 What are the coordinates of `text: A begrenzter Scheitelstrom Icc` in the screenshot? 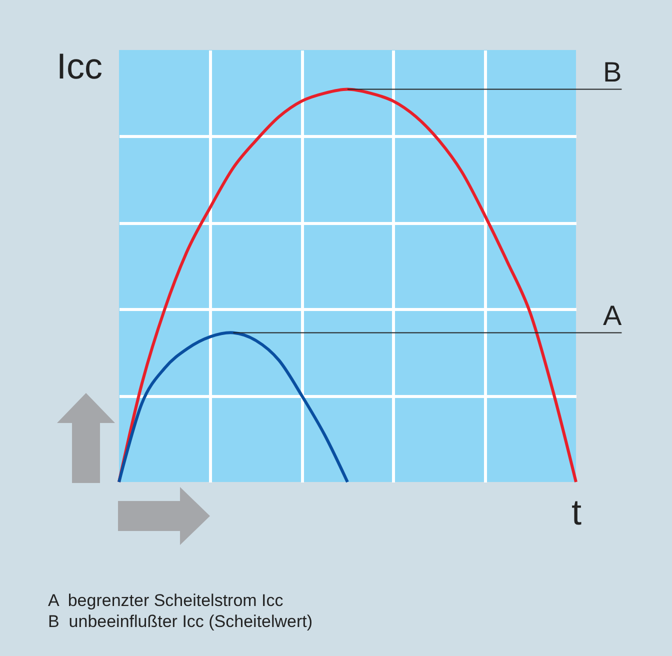 It's located at (166, 600).